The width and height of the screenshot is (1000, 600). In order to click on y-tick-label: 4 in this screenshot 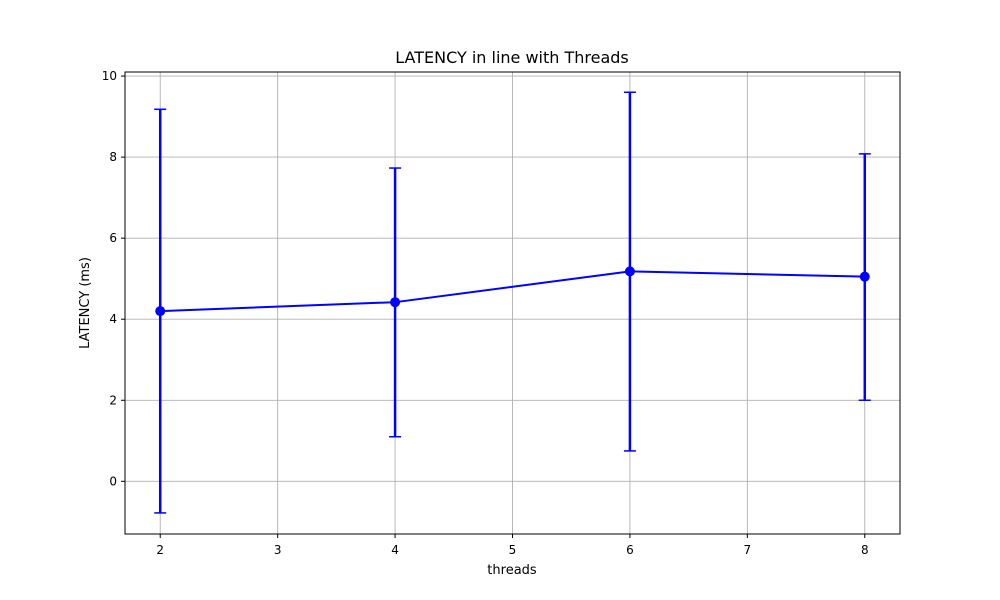, I will do `click(113, 319)`.